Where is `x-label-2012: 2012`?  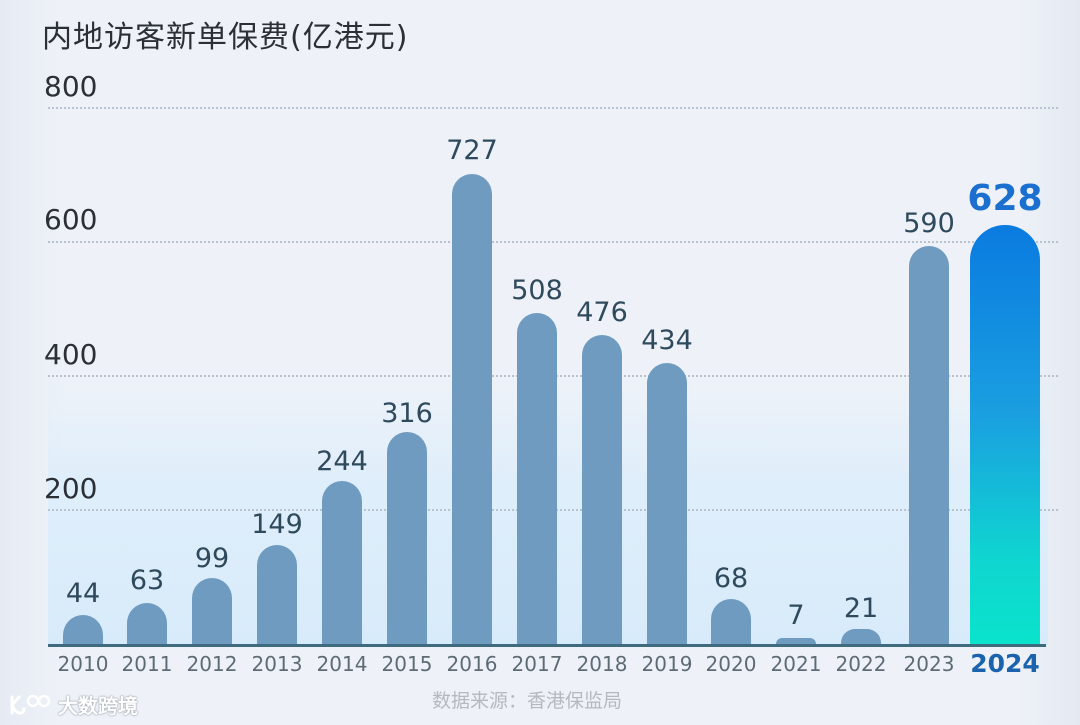
x-label-2012: 2012 is located at coordinates (212, 664).